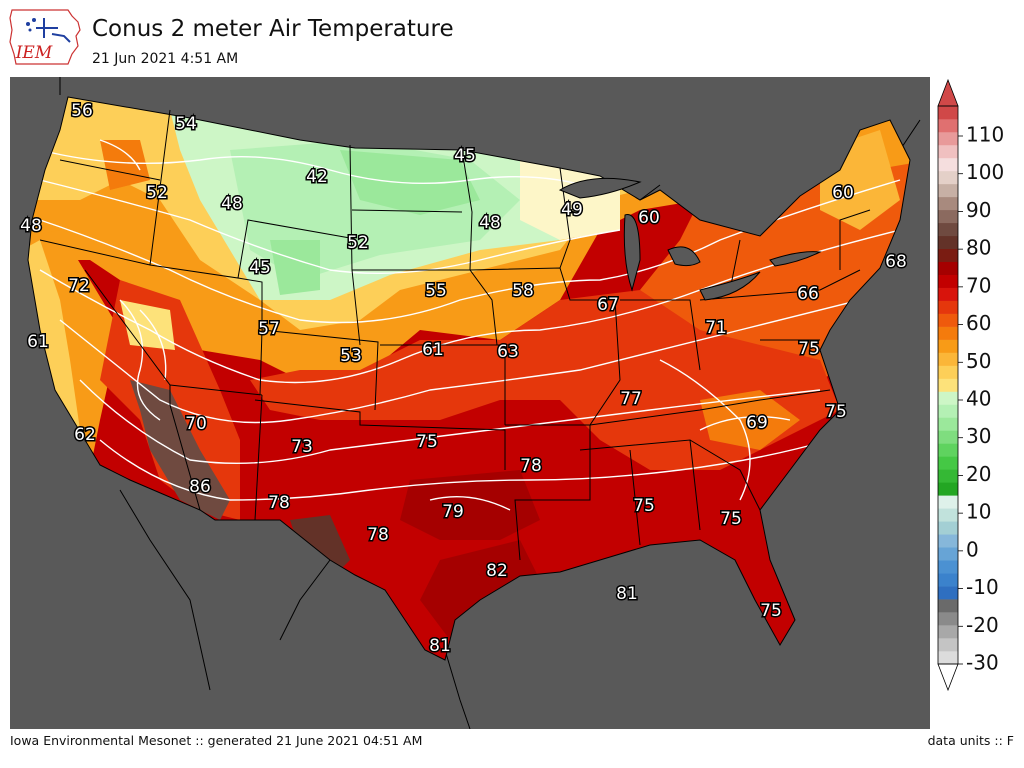 The image size is (1024, 768). Describe the element at coordinates (978, 399) in the screenshot. I see `colorbar-tick-label: 40` at that location.